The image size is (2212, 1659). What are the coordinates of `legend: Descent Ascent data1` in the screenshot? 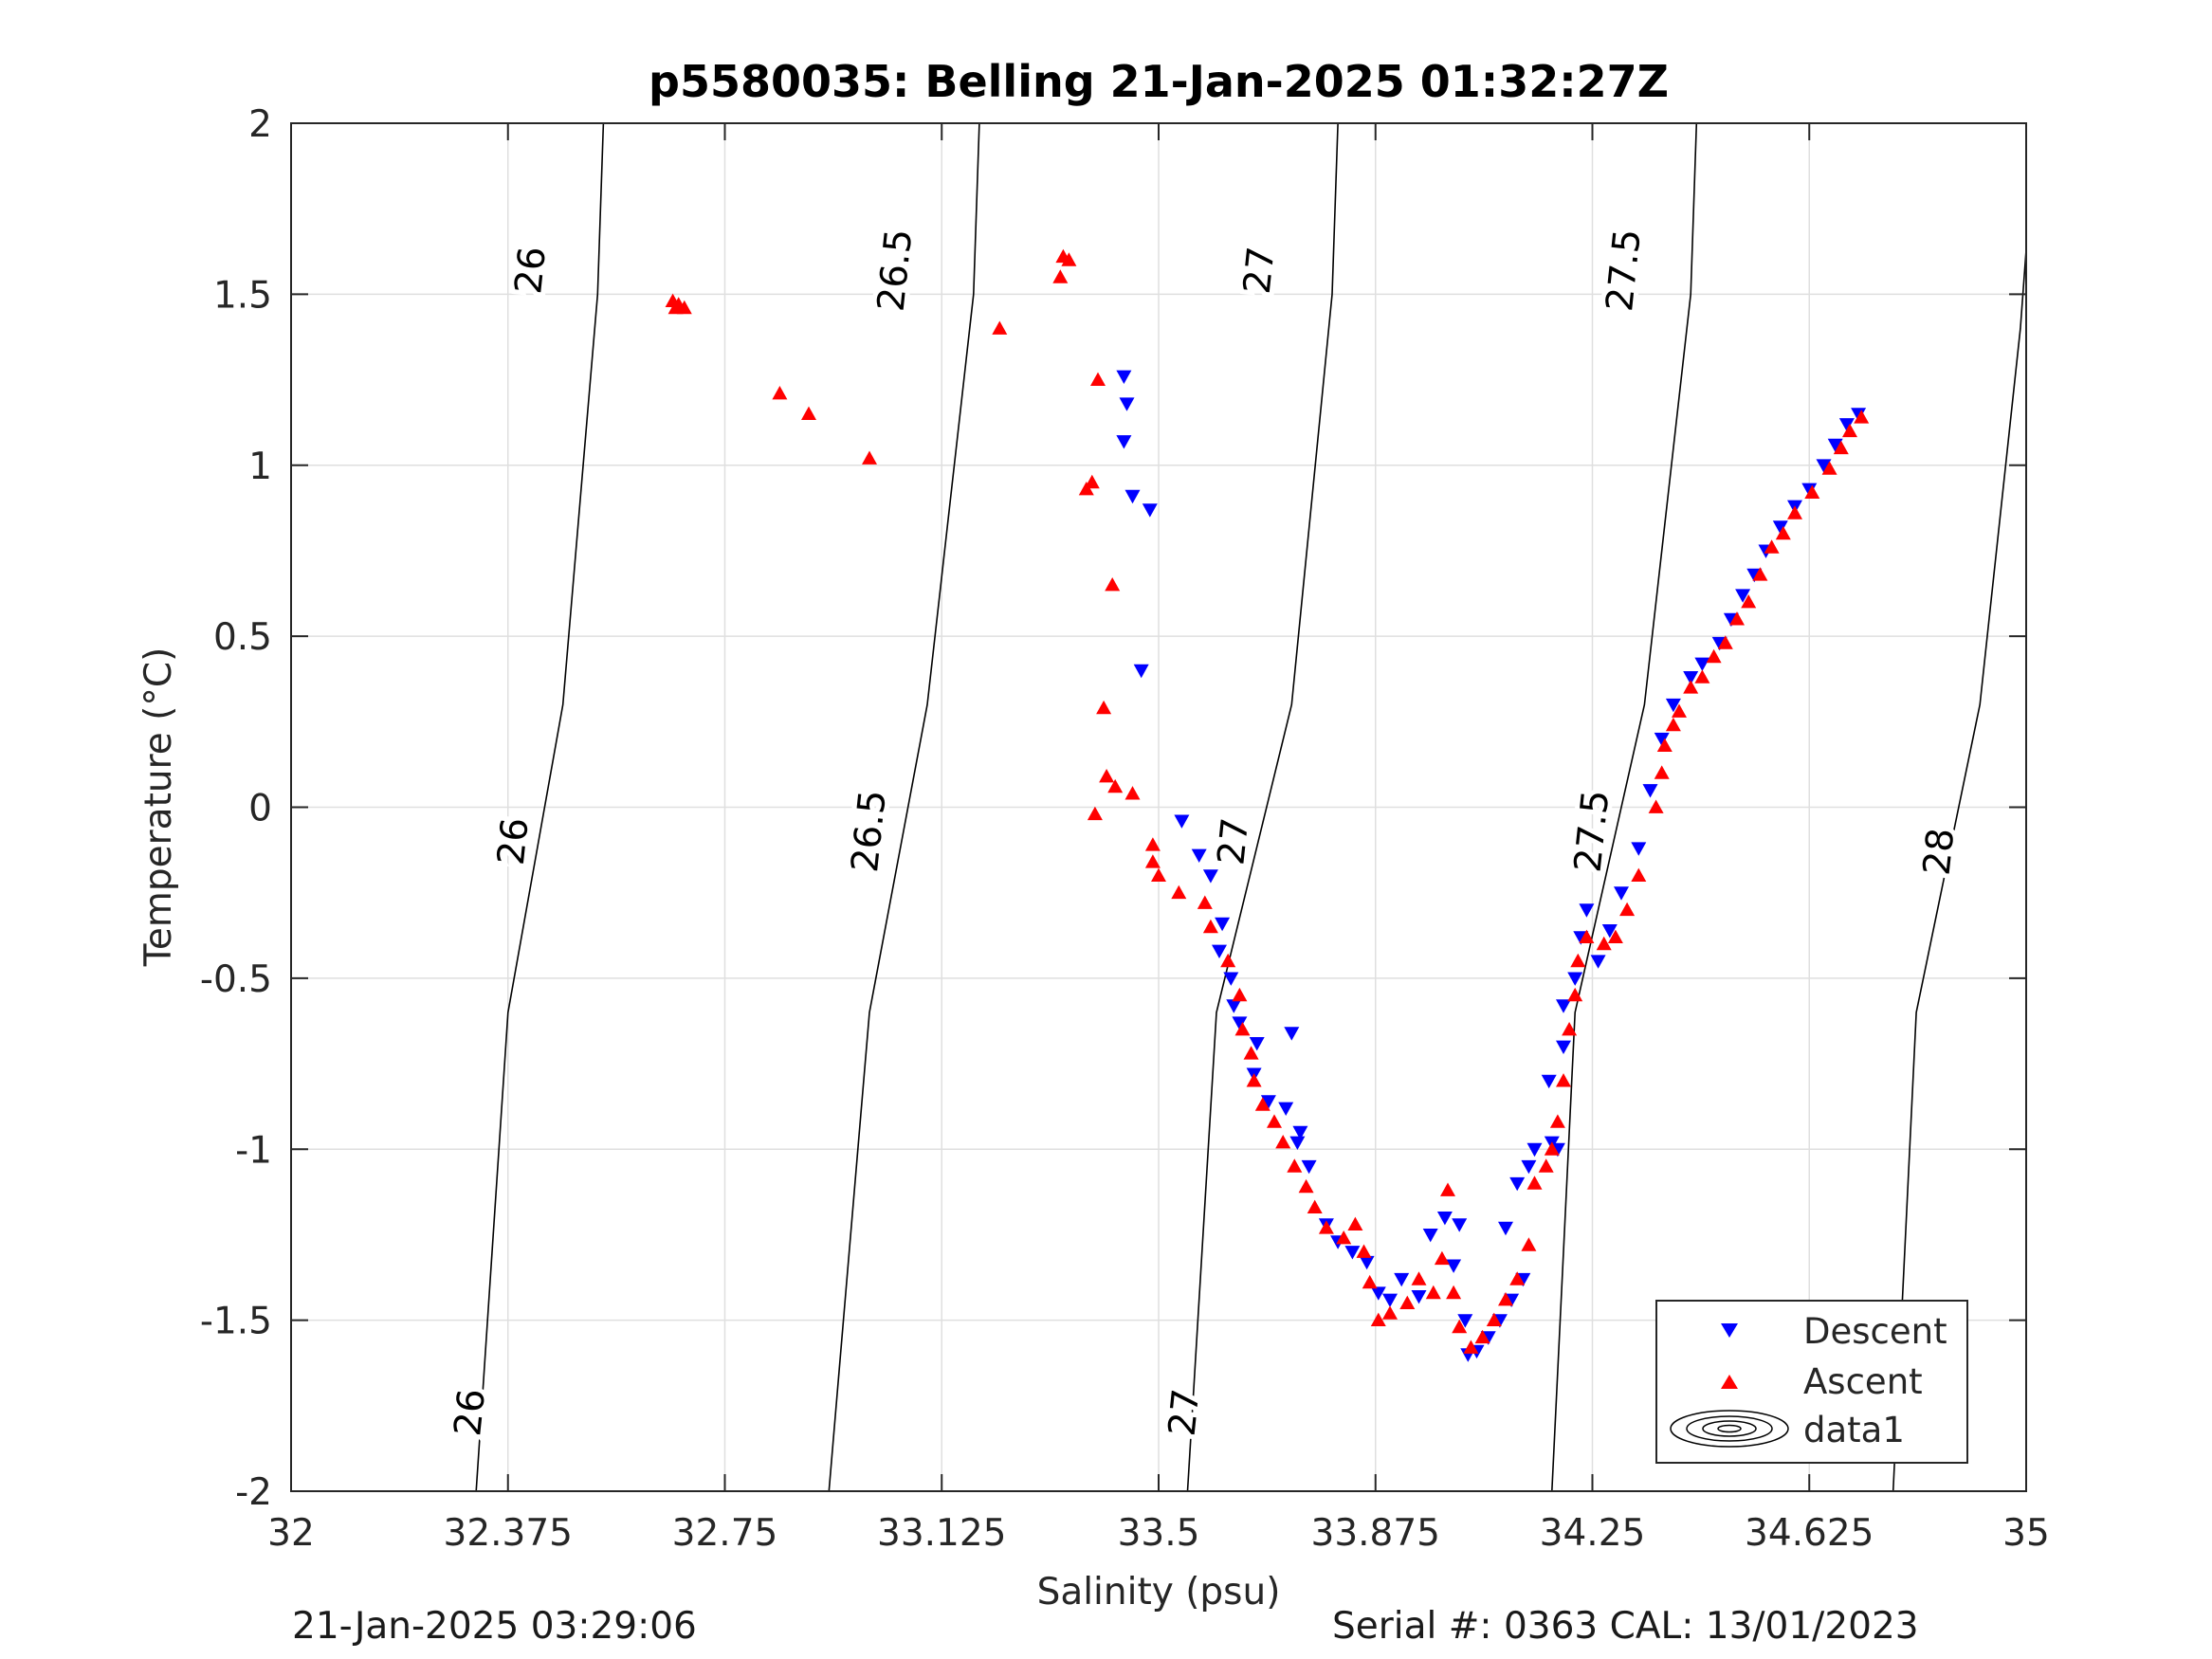 It's located at (1811, 1382).